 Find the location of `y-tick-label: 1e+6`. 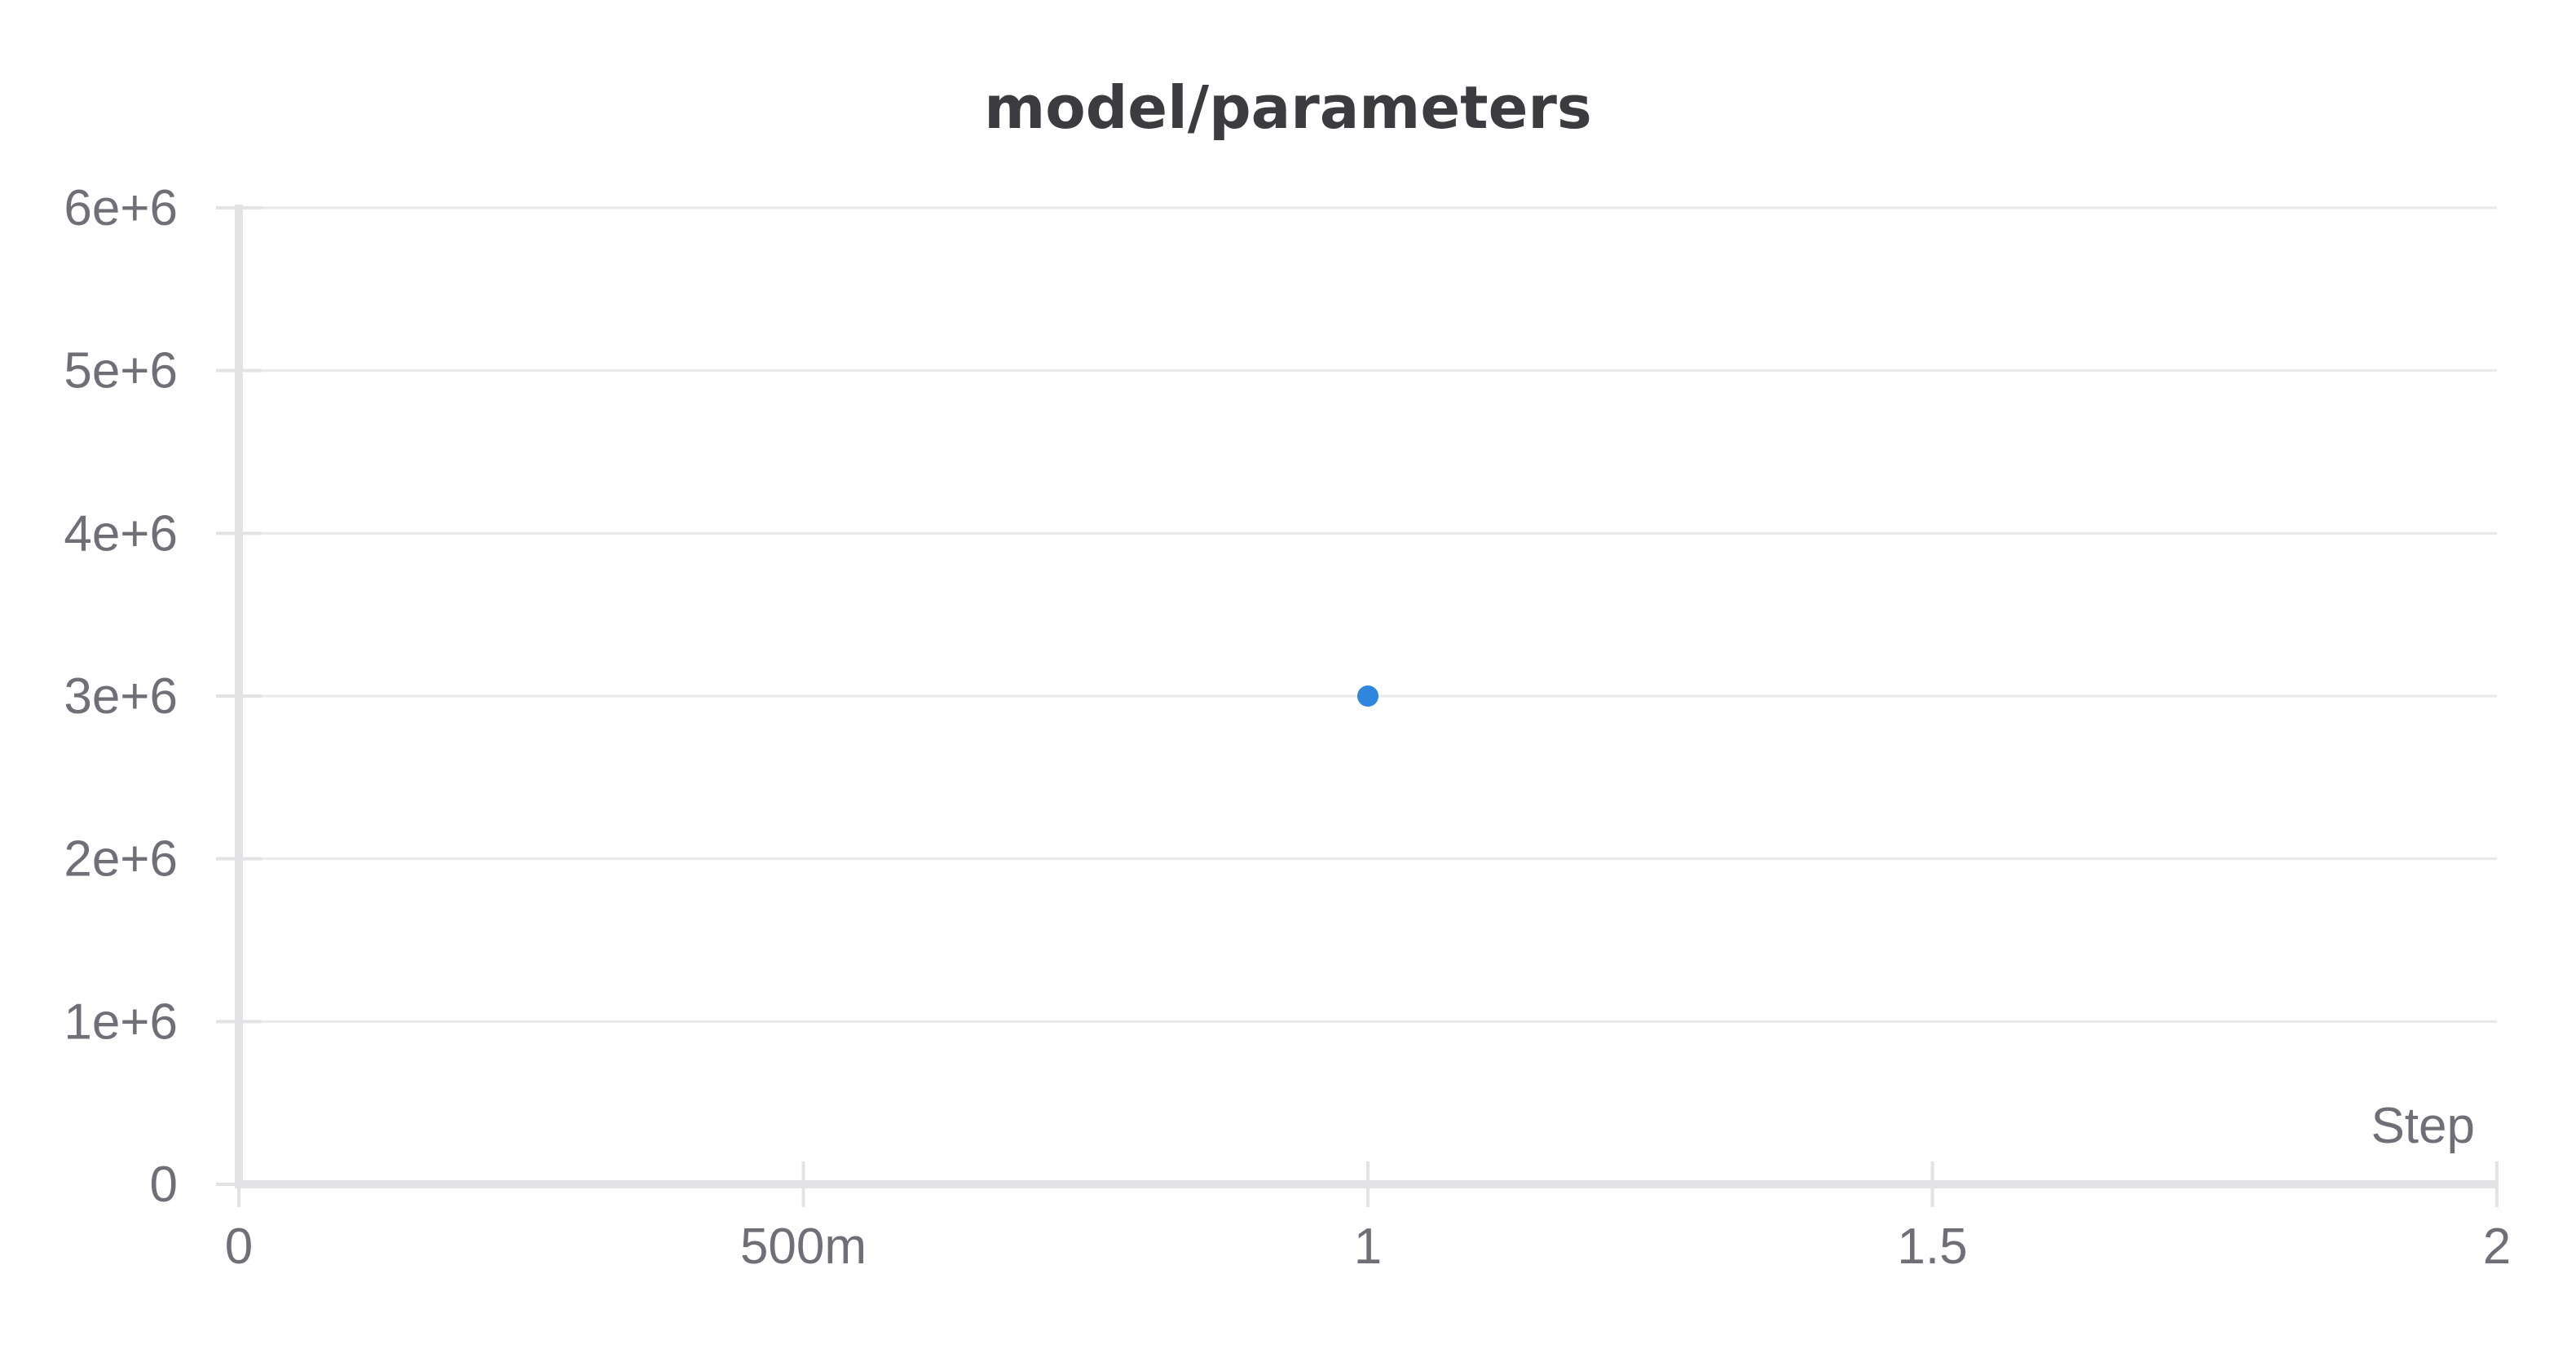

y-tick-label: 1e+6 is located at coordinates (121, 1022).